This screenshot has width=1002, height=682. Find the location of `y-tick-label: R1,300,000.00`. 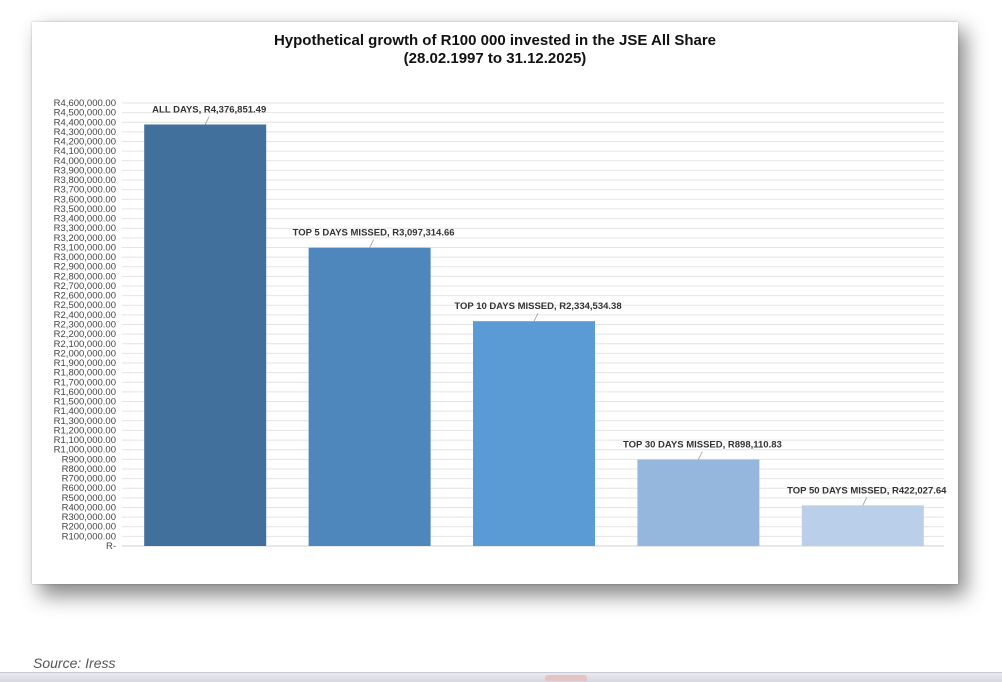

y-tick-label: R1,300,000.00 is located at coordinates (85, 421).